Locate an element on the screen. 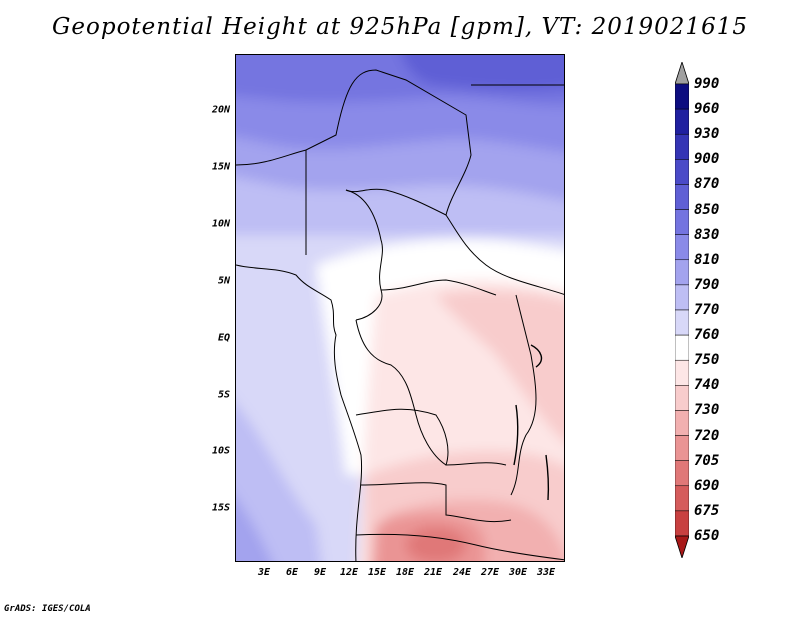 The height and width of the screenshot is (618, 800). legend-level-label: 810 is located at coordinates (707, 259).